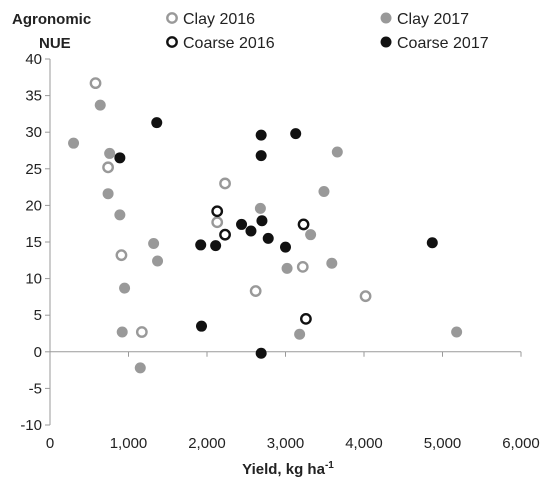 Image resolution: width=547 pixels, height=486 pixels. Describe the element at coordinates (364, 443) in the screenshot. I see `x-tick-label: 4,000` at that location.